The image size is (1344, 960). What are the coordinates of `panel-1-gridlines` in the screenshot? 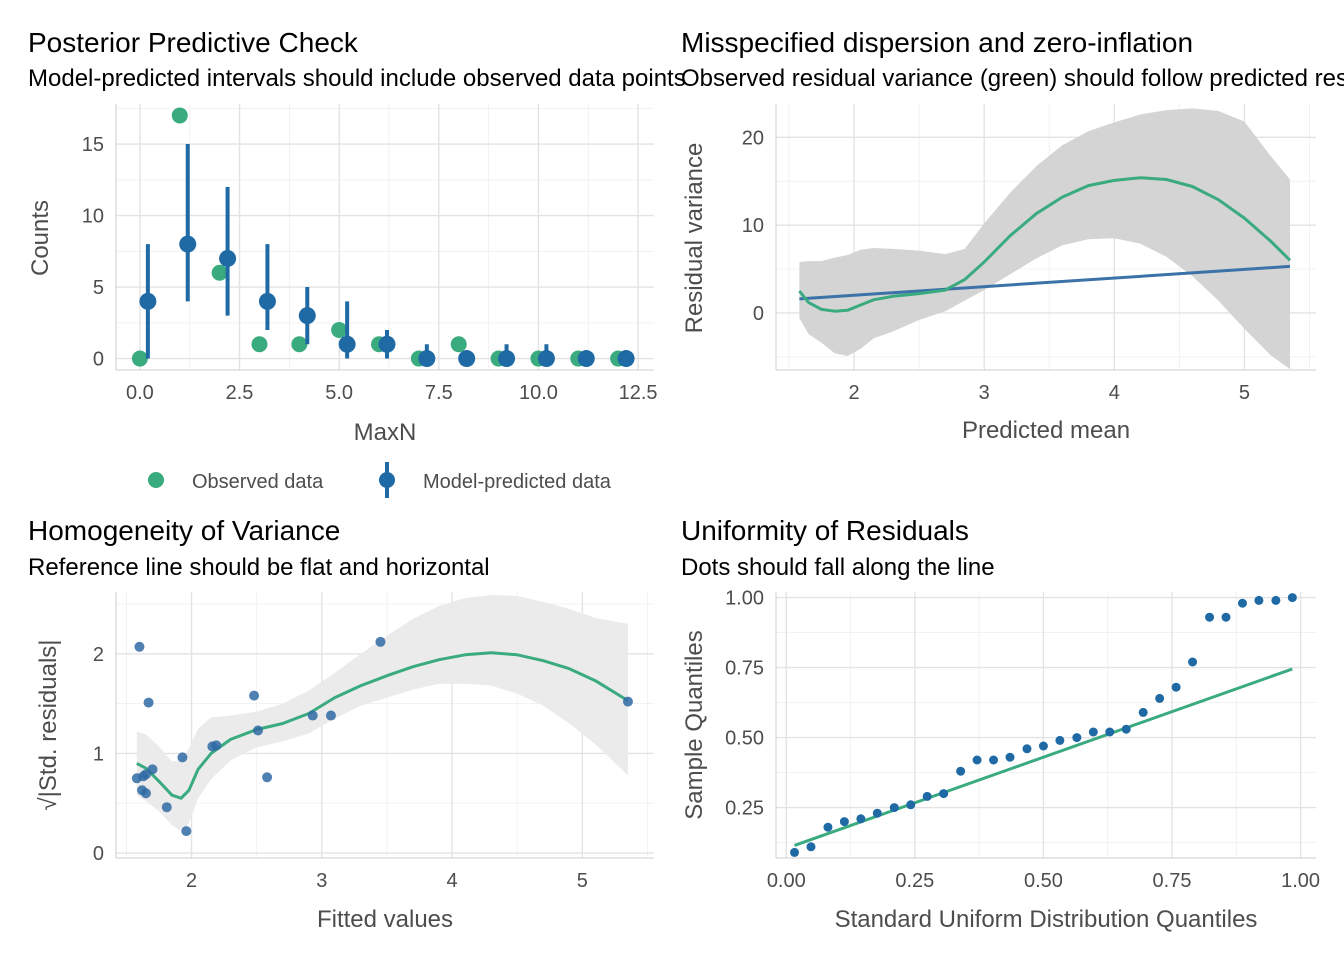 It's located at (385, 237).